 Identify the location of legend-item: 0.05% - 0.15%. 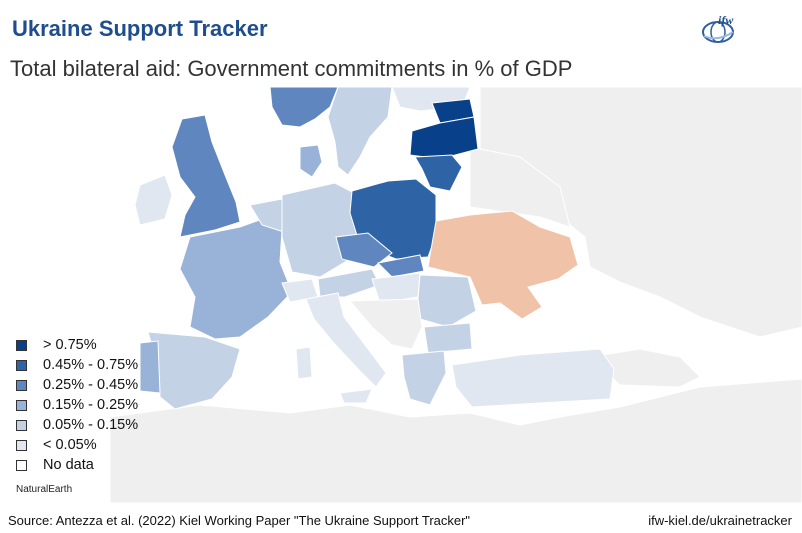
(77, 425).